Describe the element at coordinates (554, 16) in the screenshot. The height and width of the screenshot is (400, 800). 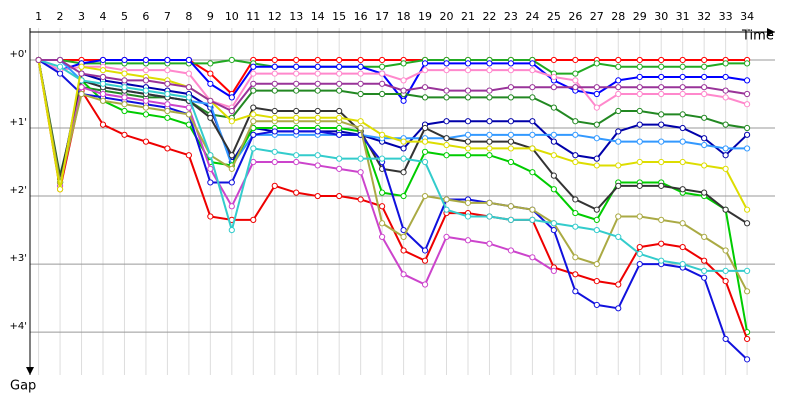
I see `x-tick-label: 25` at that location.